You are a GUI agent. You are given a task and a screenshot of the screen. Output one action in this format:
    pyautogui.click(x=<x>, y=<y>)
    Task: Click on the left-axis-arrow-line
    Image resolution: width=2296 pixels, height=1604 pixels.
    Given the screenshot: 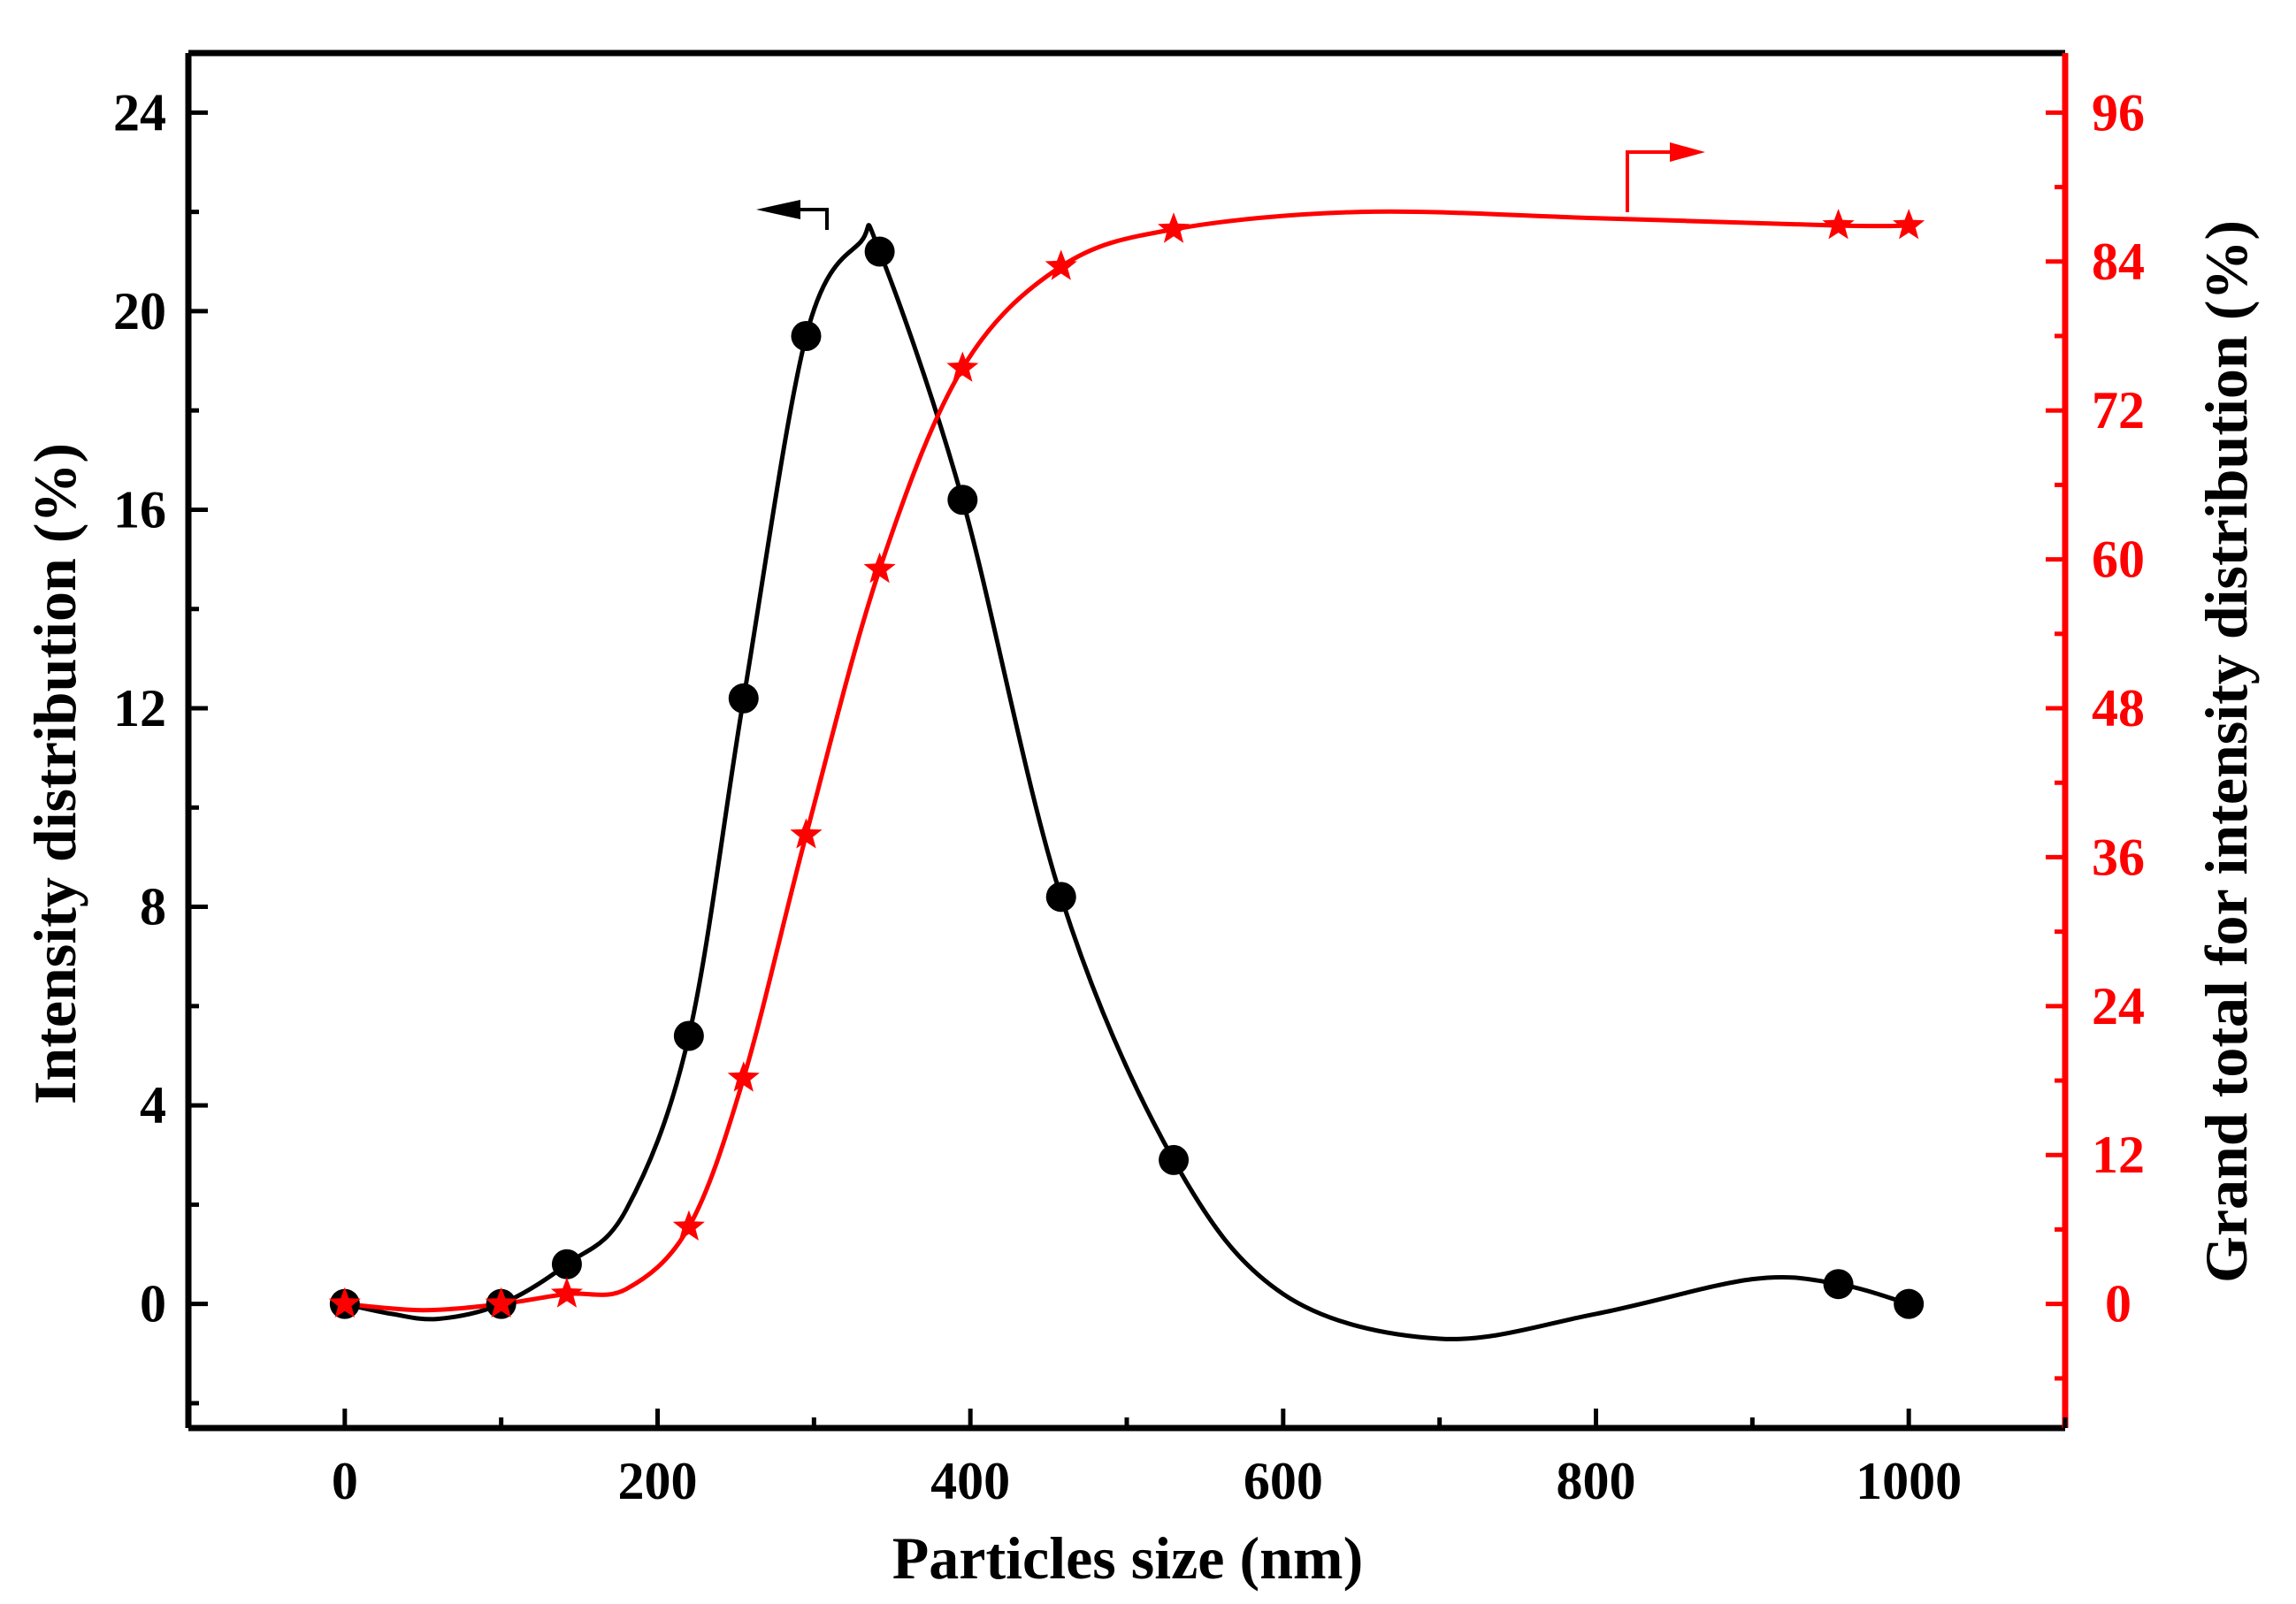 What is the action you would take?
    pyautogui.click(x=814, y=219)
    